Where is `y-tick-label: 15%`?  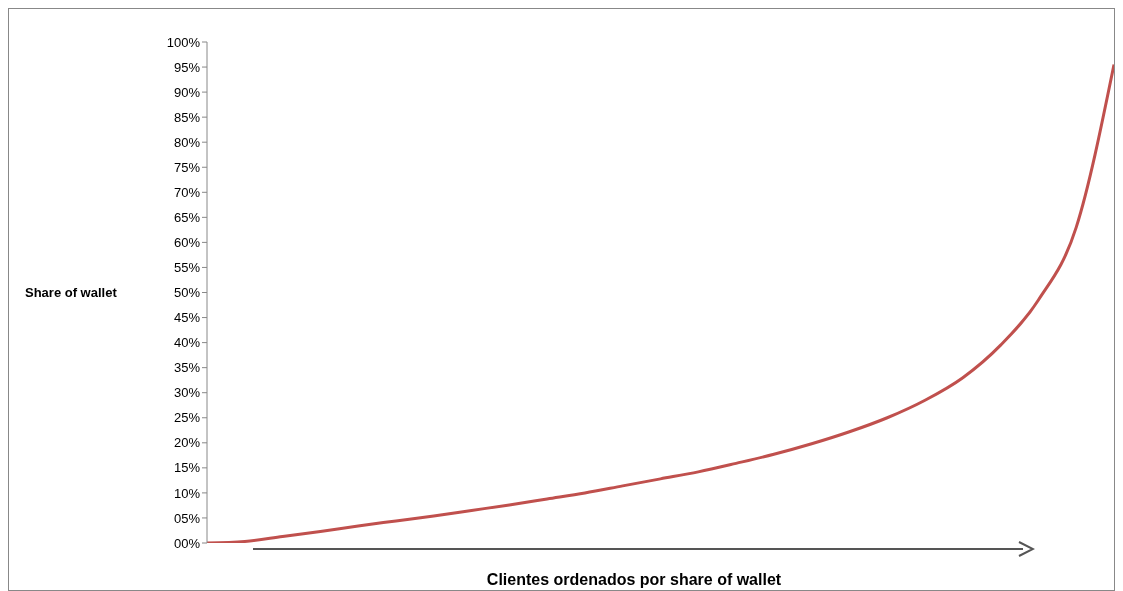 y-tick-label: 15% is located at coordinates (187, 468).